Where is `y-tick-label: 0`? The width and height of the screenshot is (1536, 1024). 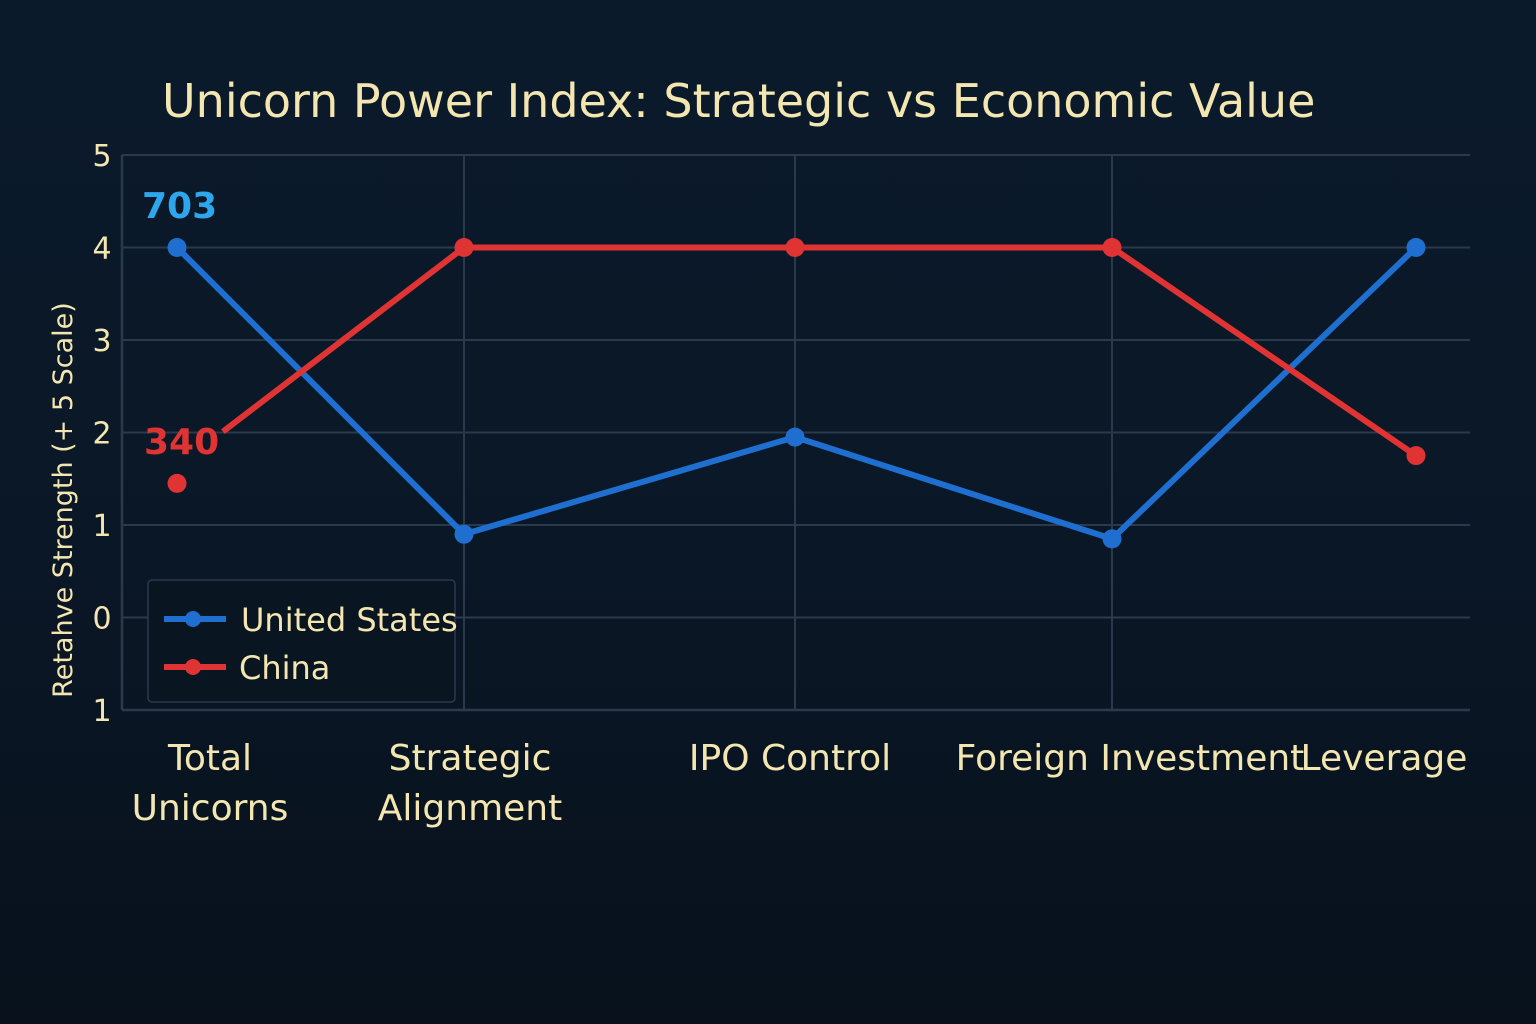
y-tick-label: 0 is located at coordinates (101, 619).